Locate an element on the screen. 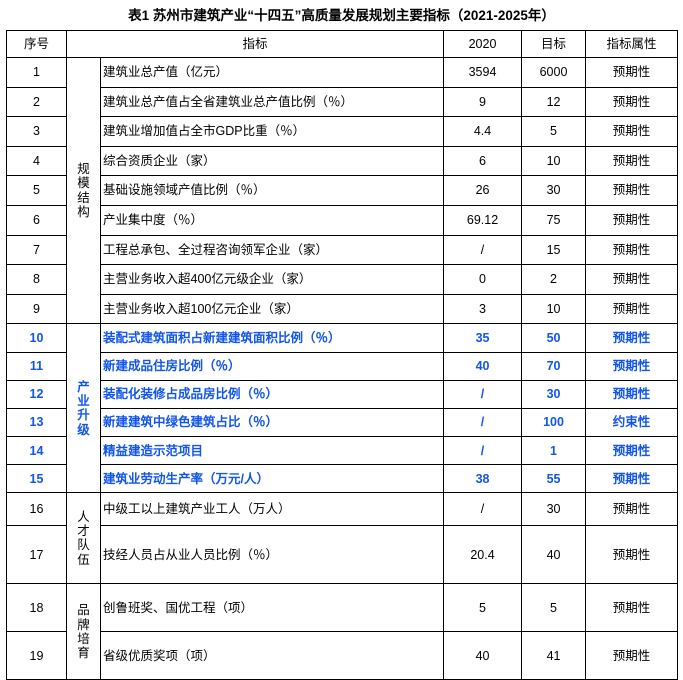 The height and width of the screenshot is (680, 683). group-label-industry-upgrade: 产业升级 is located at coordinates (83, 408).